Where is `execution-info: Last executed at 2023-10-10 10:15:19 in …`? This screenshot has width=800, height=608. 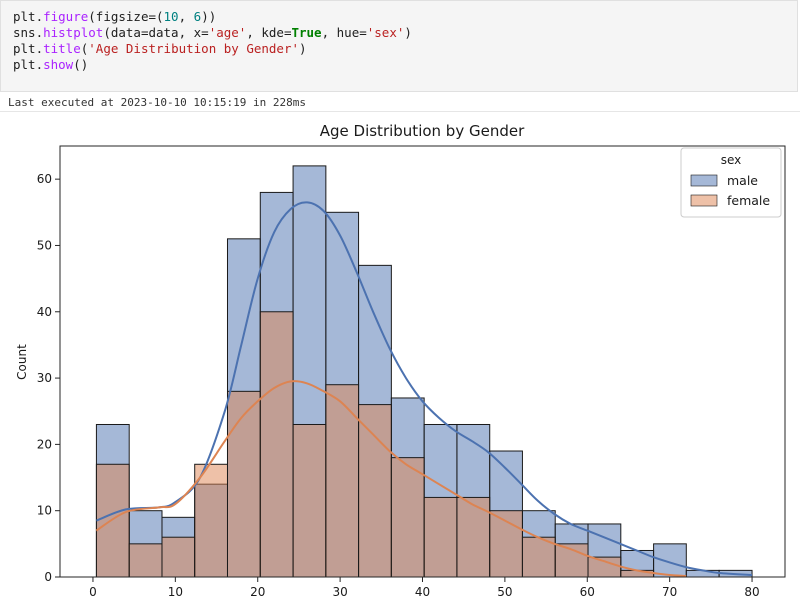
execution-info: Last executed at 2023-10-10 10:15:19 in … is located at coordinates (157, 102).